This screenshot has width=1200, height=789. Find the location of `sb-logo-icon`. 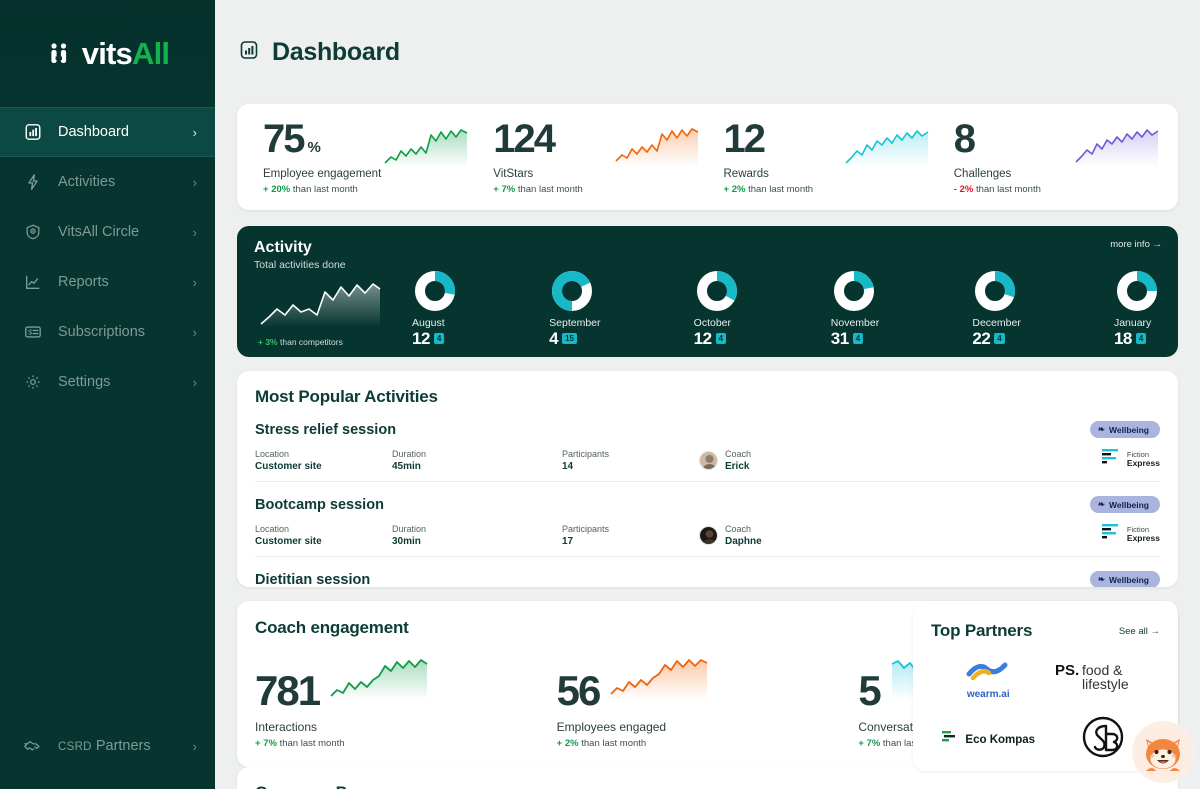

sb-logo-icon is located at coordinates (1103, 740).